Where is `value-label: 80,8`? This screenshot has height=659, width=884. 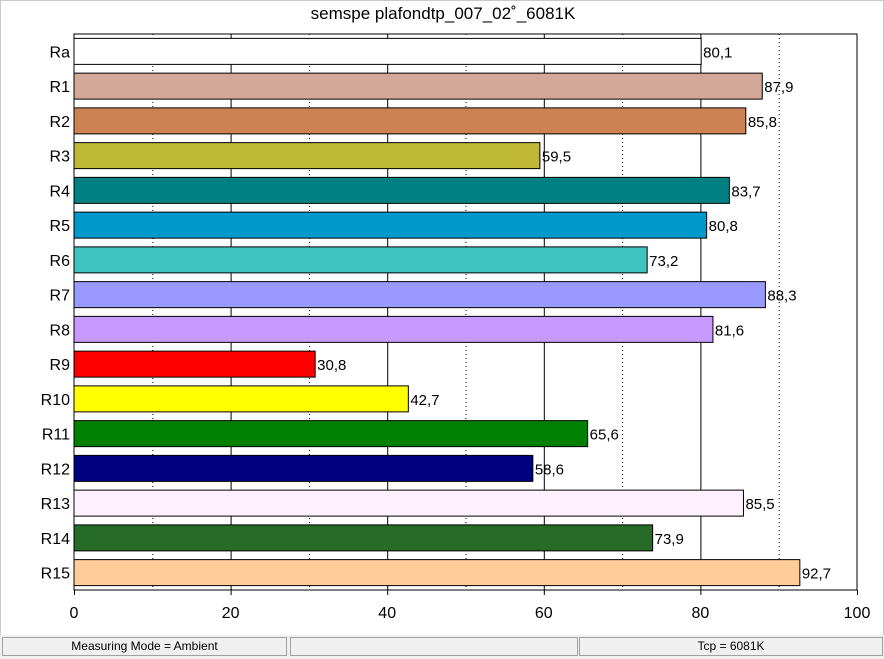 value-label: 80,8 is located at coordinates (723, 226).